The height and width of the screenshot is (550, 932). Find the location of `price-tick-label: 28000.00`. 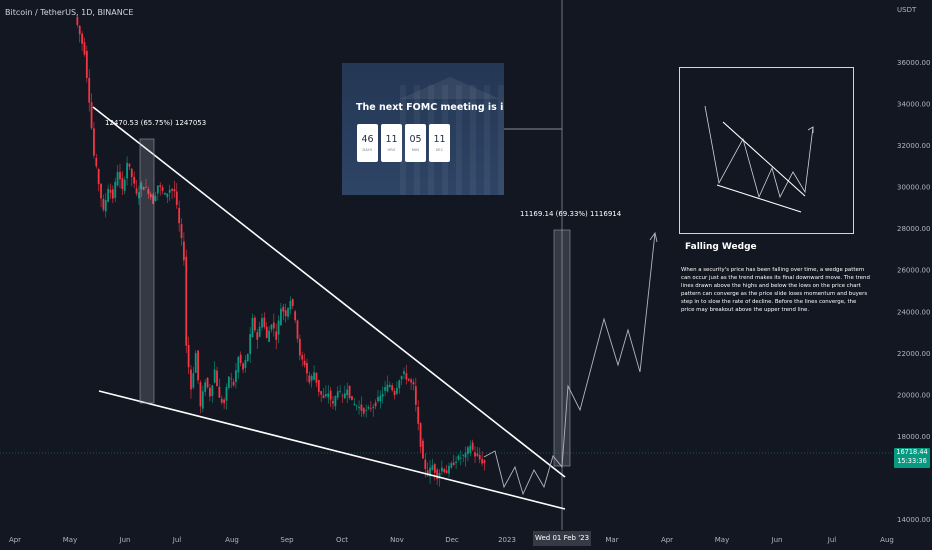

price-tick-label: 28000.00 is located at coordinates (913, 229).